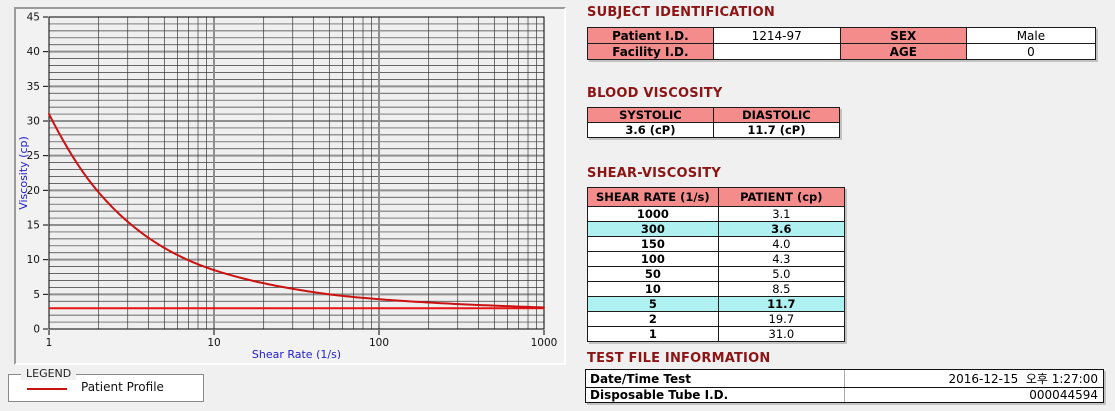 The width and height of the screenshot is (1115, 411). Describe the element at coordinates (653, 304) in the screenshot. I see `shear-rate-cell: 5` at that location.